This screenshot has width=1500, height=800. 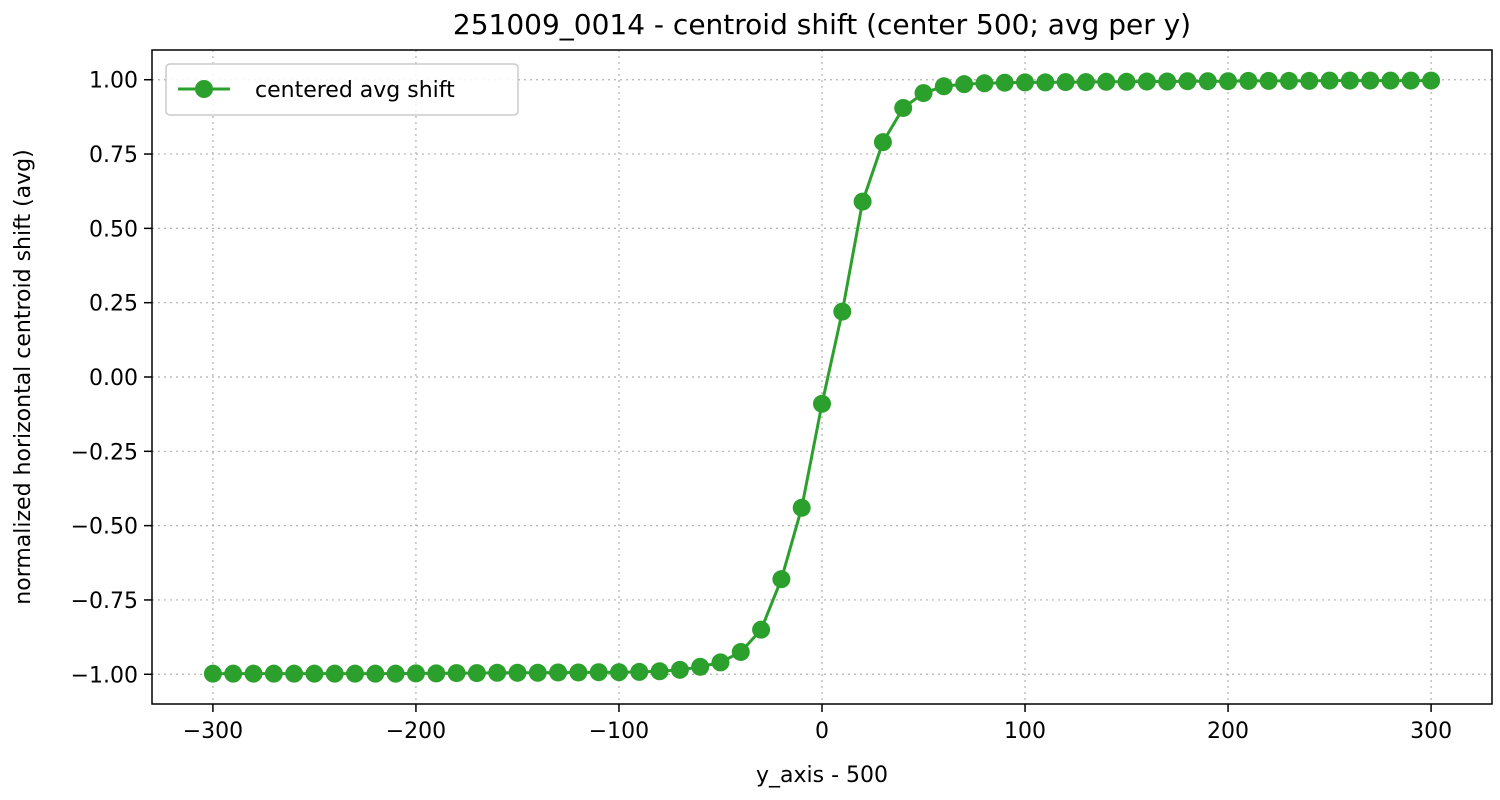 I want to click on y-tick-label: 0.75, so click(x=113, y=155).